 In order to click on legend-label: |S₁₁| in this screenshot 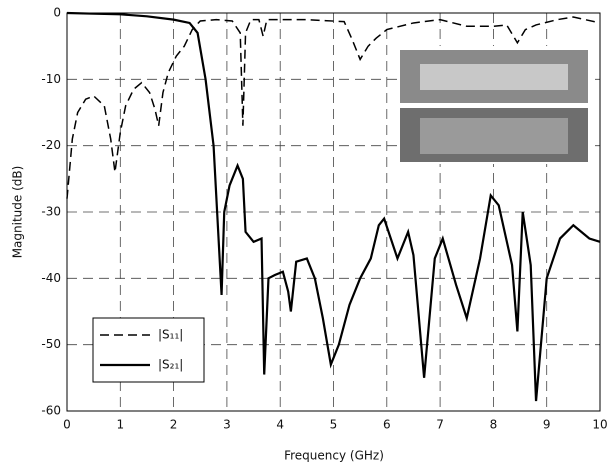, I will do `click(170, 335)`.